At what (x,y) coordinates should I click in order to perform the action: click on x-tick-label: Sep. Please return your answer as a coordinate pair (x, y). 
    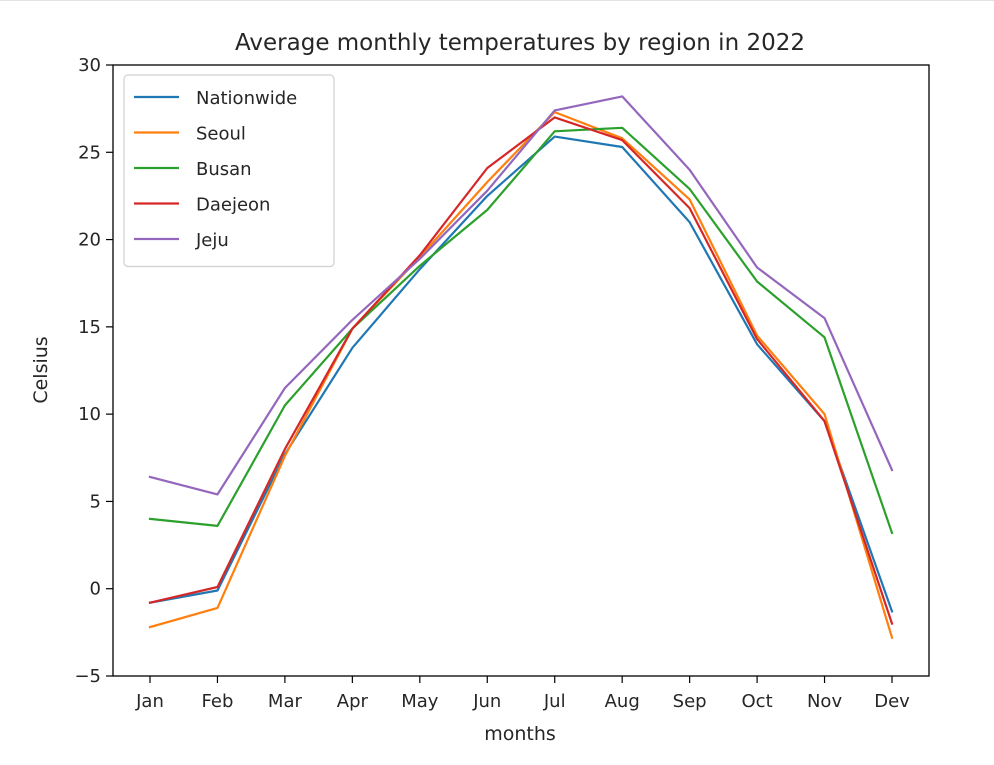
    Looking at the image, I should click on (690, 701).